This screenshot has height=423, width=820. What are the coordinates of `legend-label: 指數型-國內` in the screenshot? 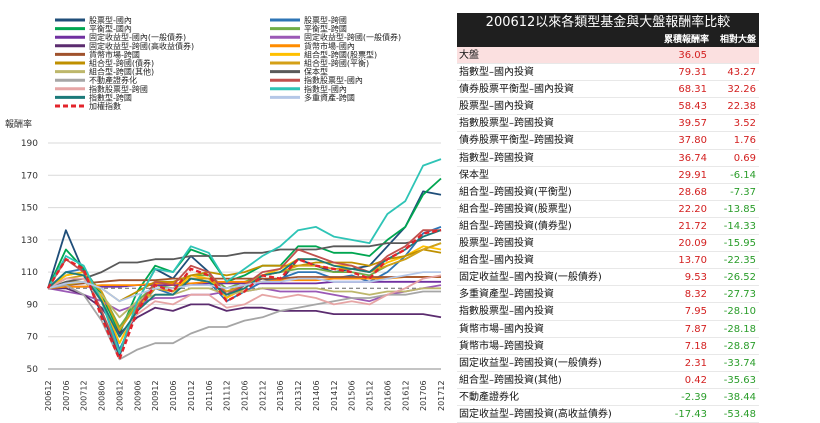 It's located at (325, 89).